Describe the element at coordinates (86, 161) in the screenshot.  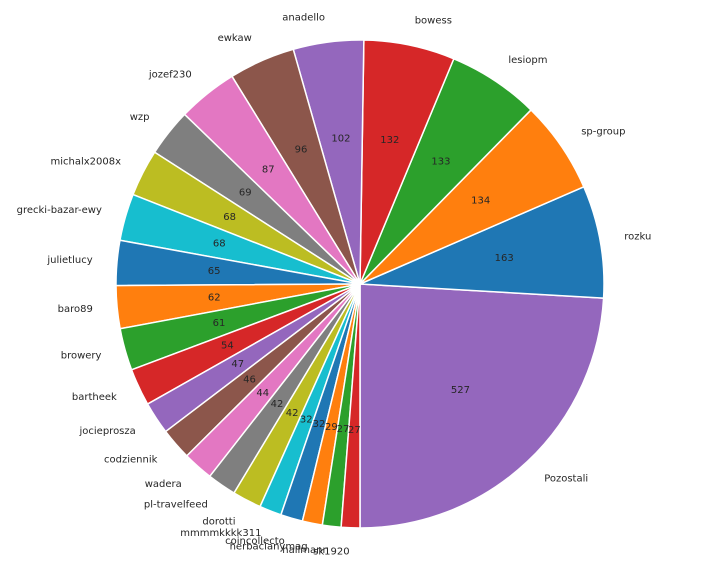
I see `category-label-michalx2008x: michalx2008x` at that location.